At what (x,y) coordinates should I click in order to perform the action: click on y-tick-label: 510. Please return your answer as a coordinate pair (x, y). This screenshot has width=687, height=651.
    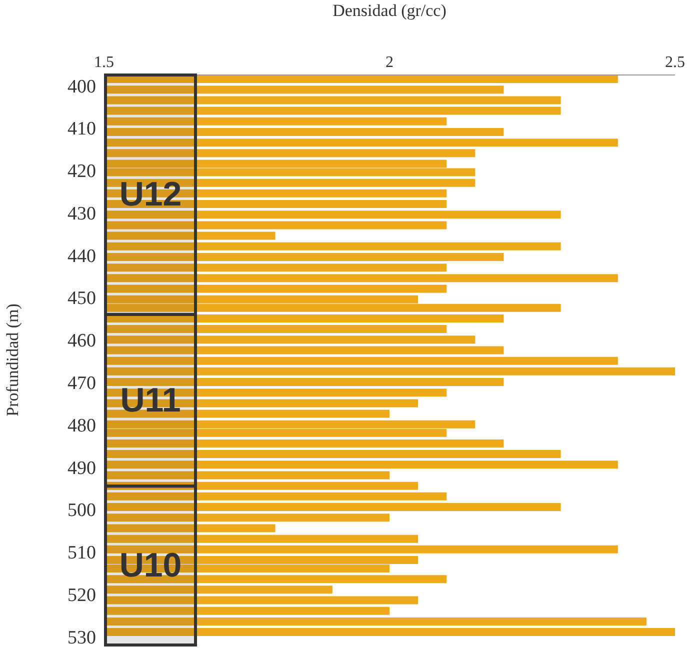
    Looking at the image, I should click on (82, 553).